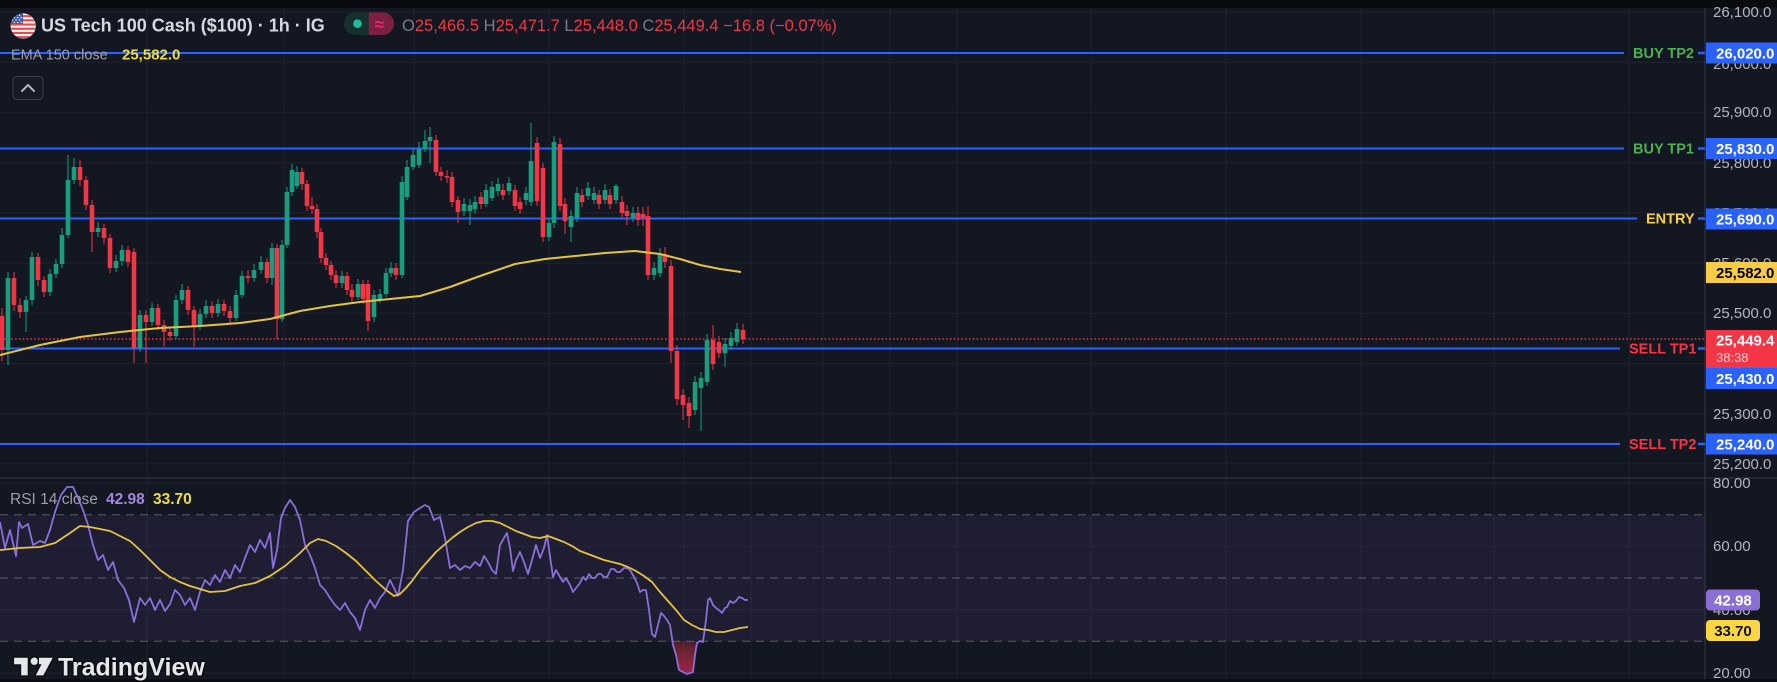 The height and width of the screenshot is (682, 1777). I want to click on svg-text: RSI 14 close, so click(54, 499).